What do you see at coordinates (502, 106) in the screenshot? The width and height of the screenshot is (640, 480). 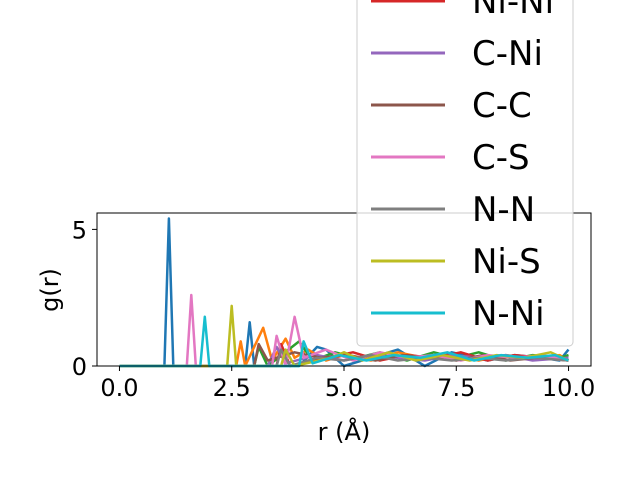 I see `legend-entry: C-C` at bounding box center [502, 106].